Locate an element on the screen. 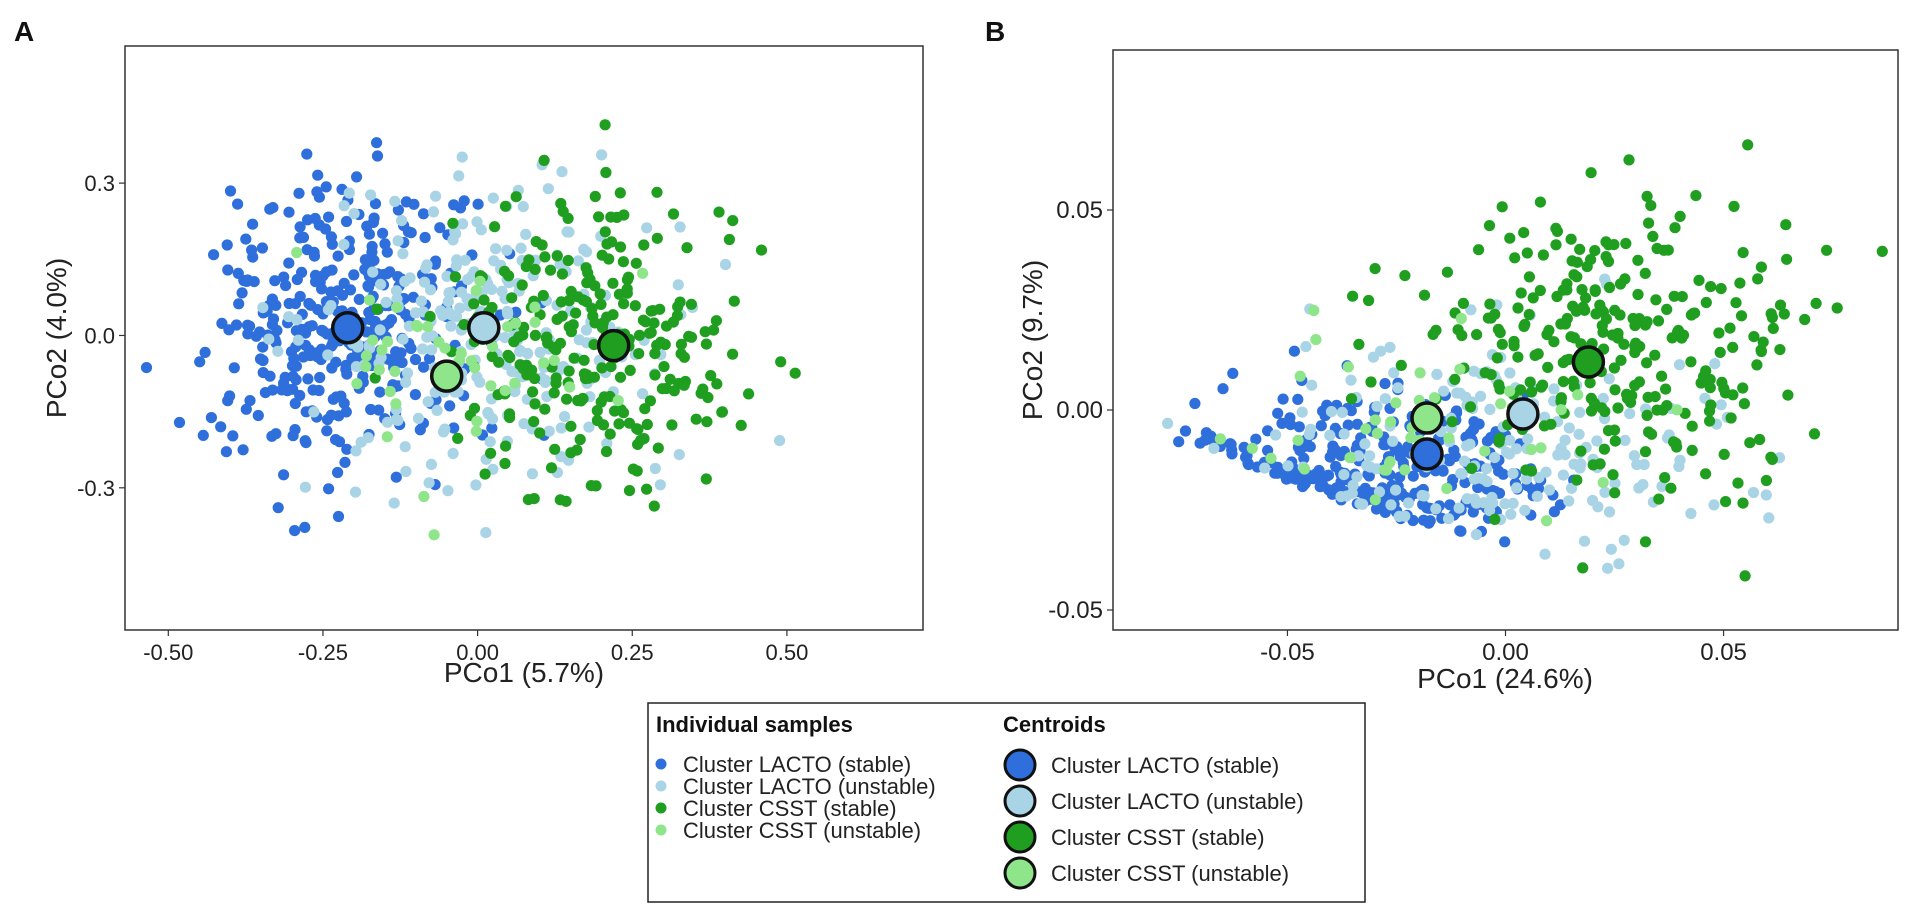 Image resolution: width=1910 pixels, height=912 pixels. legend-centroid-label-lacto-stable: Cluster LACTO (stable) is located at coordinates (1165, 765).